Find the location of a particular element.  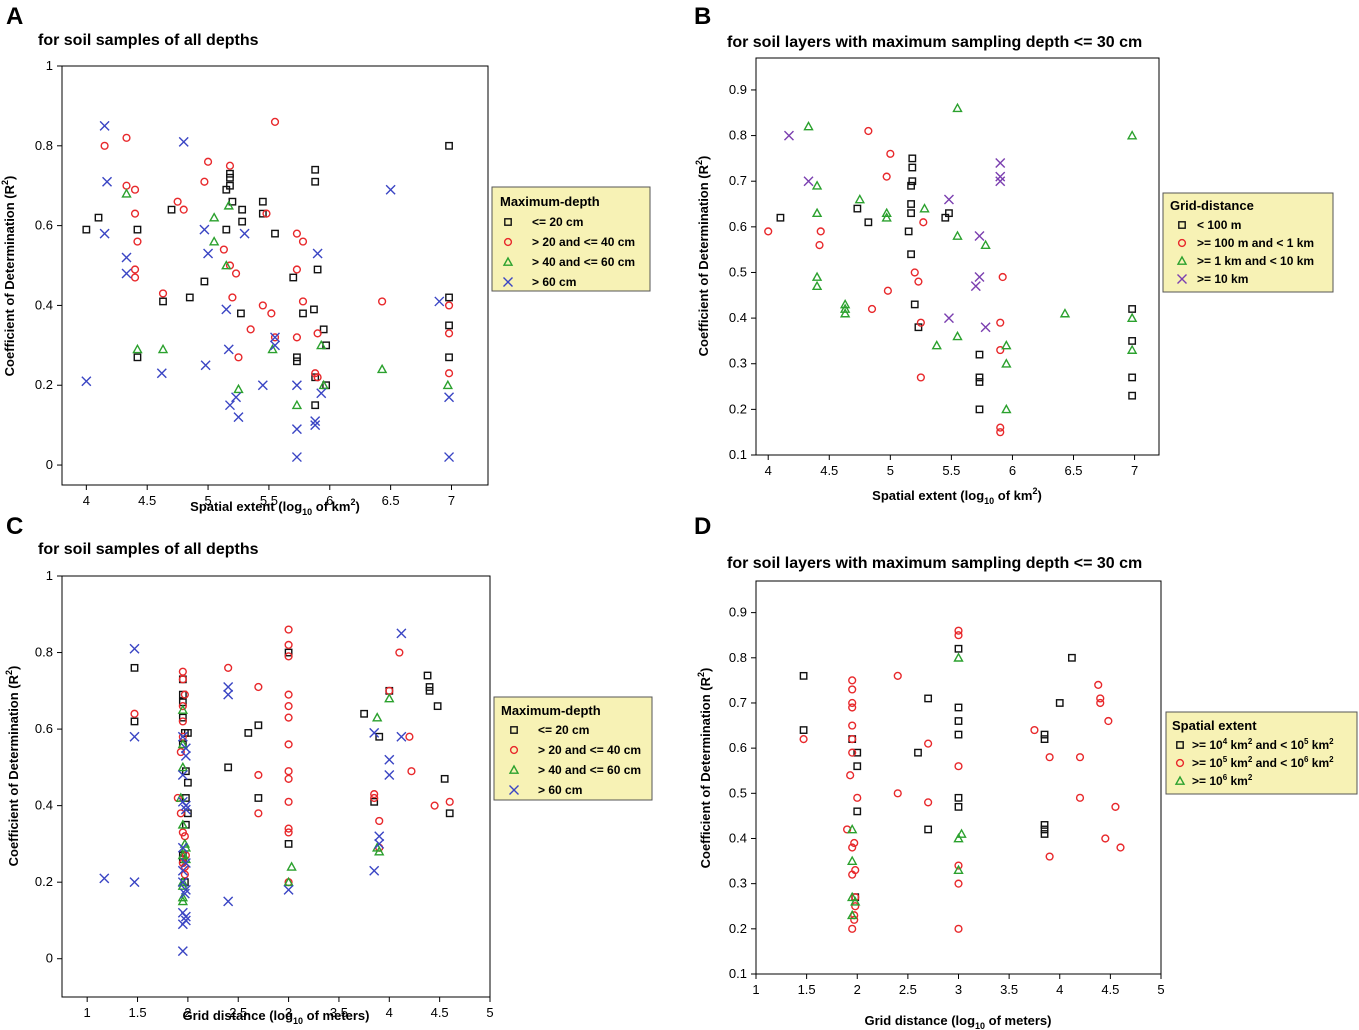

panel-letter-c: C is located at coordinates (14, 526).